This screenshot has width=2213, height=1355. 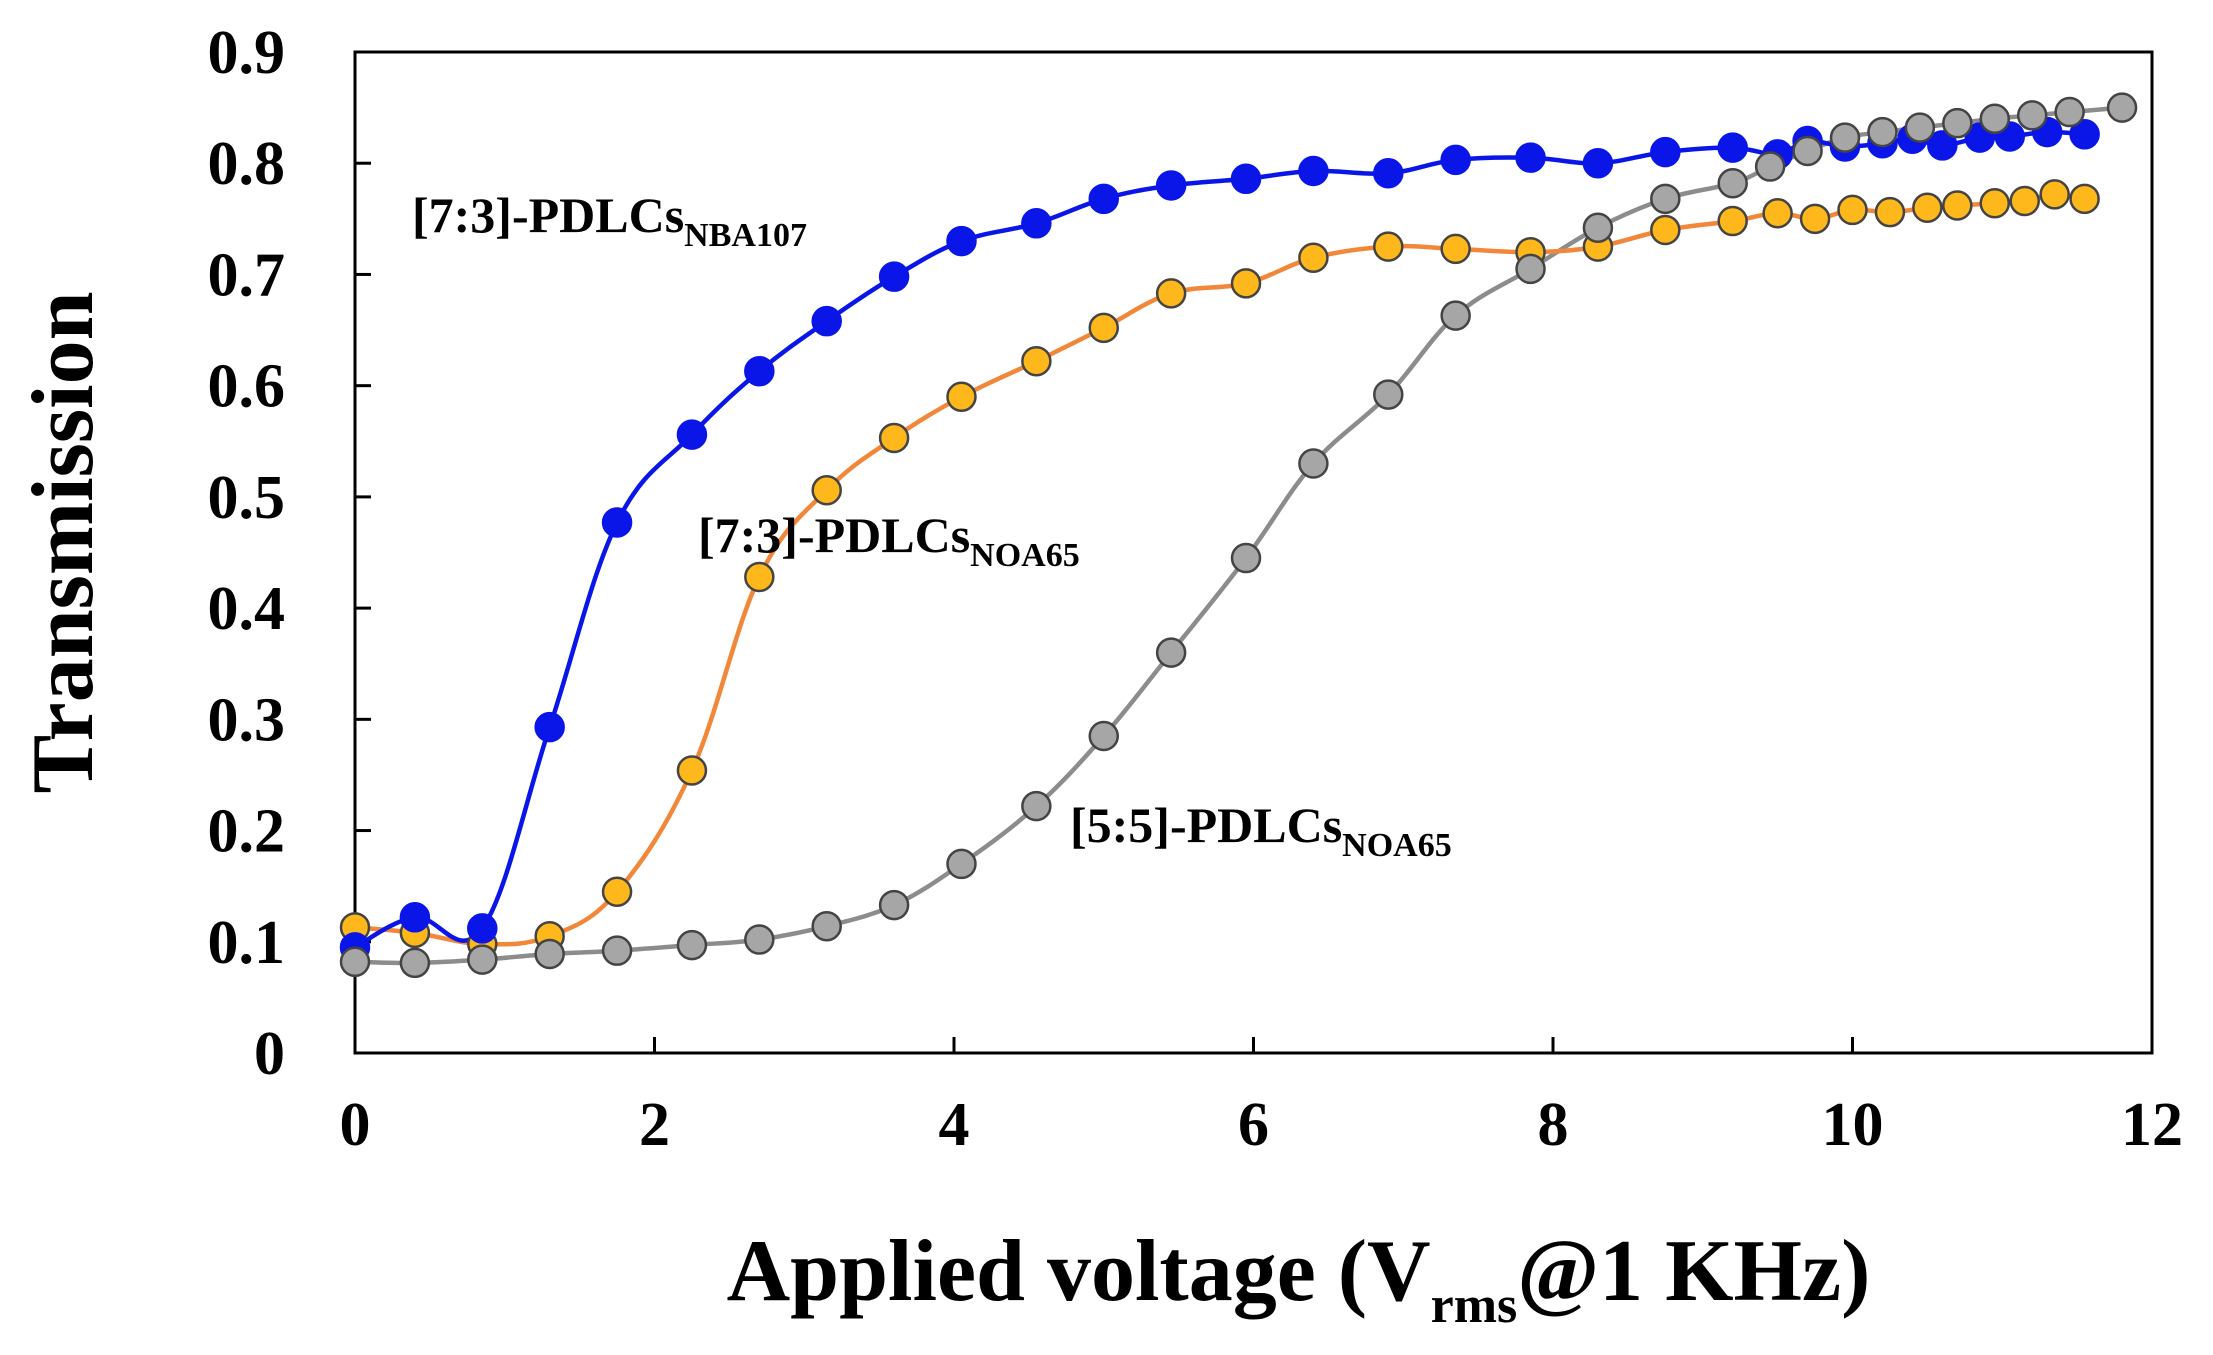 What do you see at coordinates (269, 1054) in the screenshot?
I see `y-tick-label: 0` at bounding box center [269, 1054].